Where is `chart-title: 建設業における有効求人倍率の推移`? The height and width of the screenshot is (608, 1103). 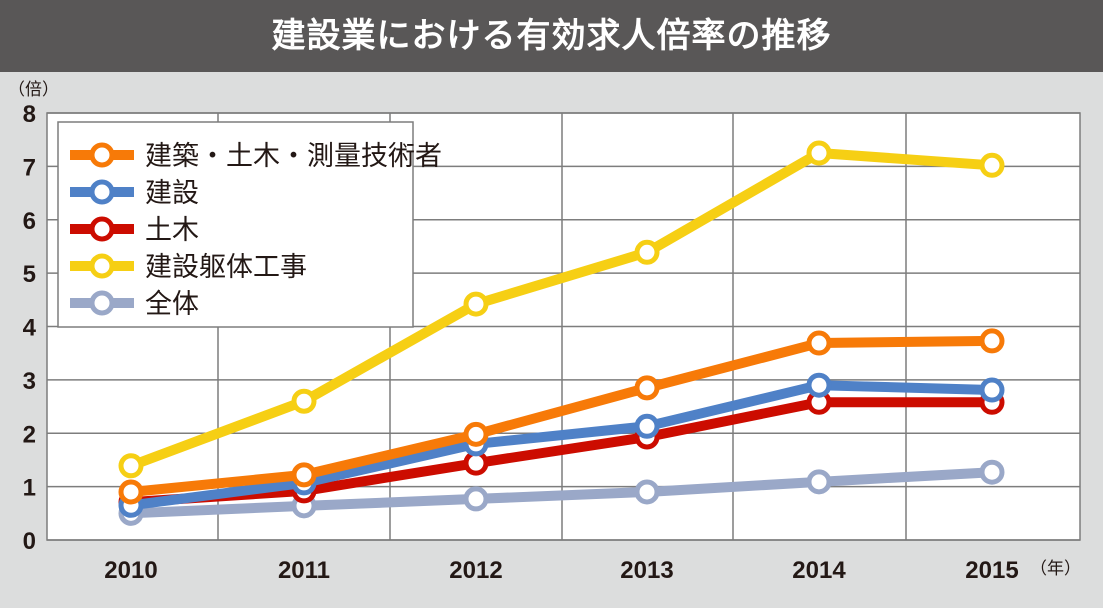
chart-title: 建設業における有効求人倍率の推移 is located at coordinates (551, 36).